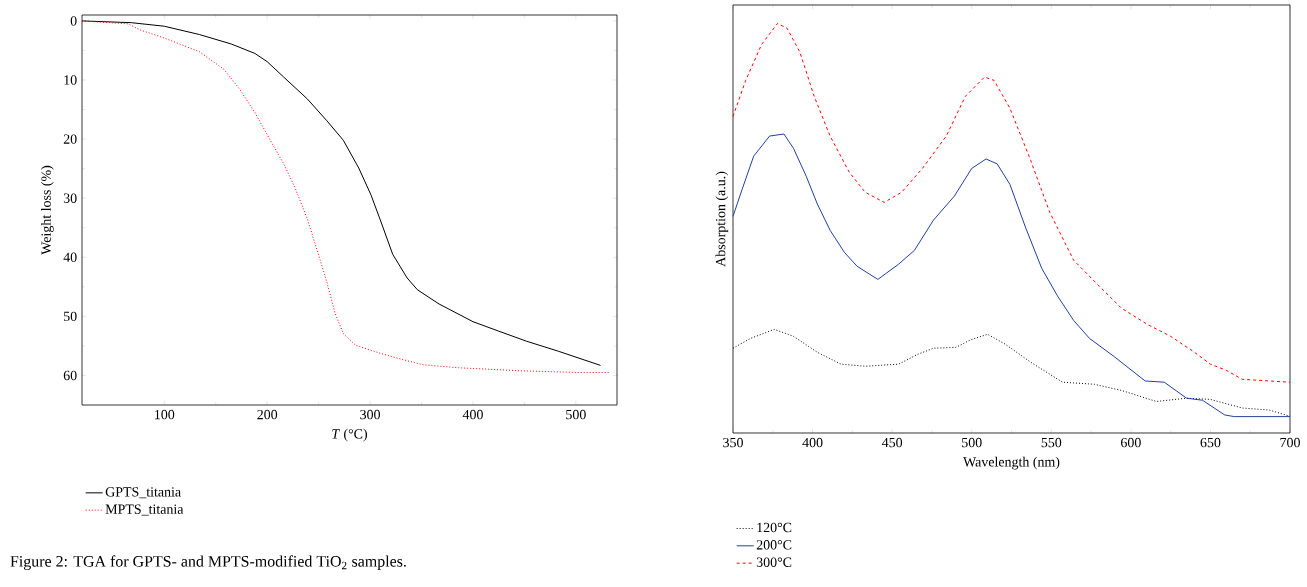 The height and width of the screenshot is (587, 1307). I want to click on y-tick-label: 20, so click(70, 139).